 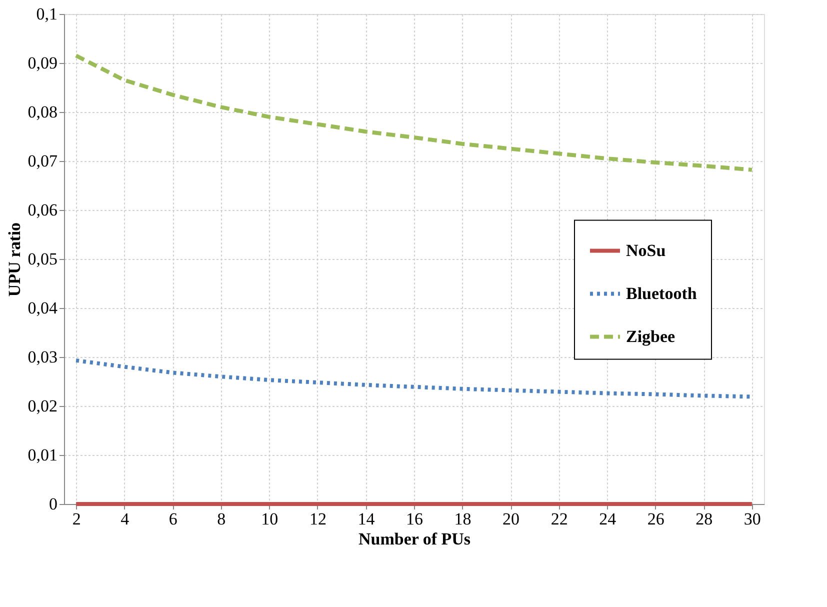 What do you see at coordinates (43, 259) in the screenshot?
I see `y-tick-label: 0,05` at bounding box center [43, 259].